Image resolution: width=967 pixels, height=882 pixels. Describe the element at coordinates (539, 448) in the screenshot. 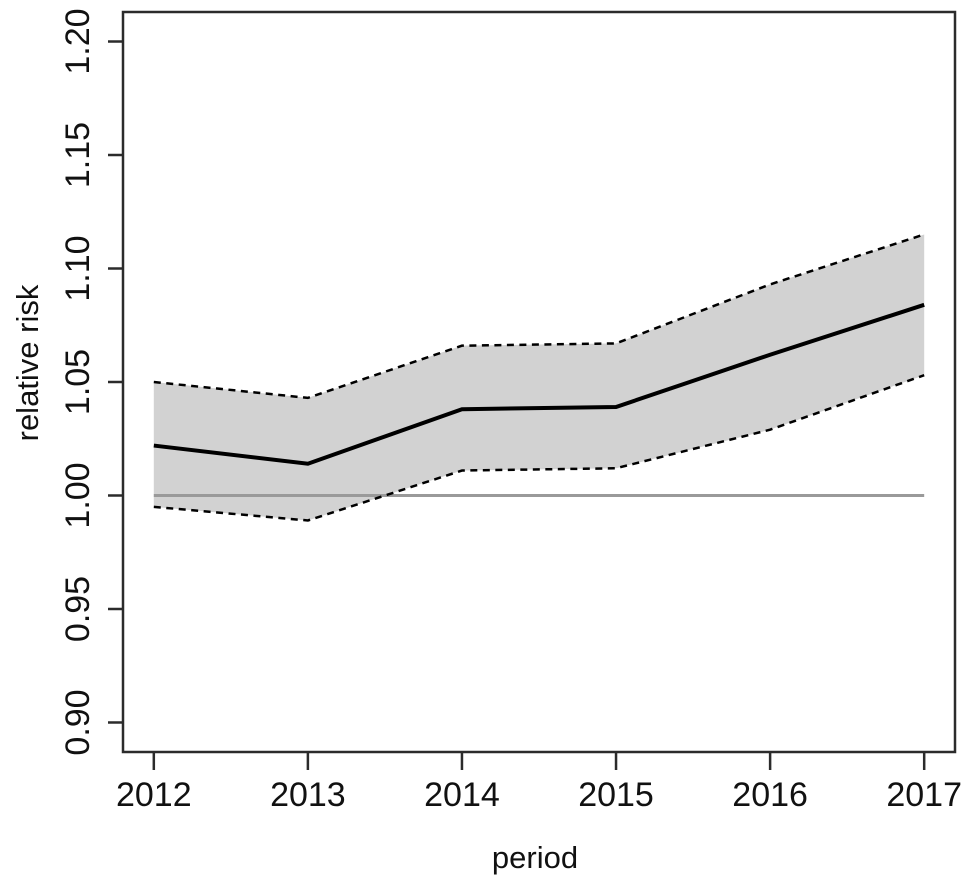

I see `lower-ci-line` at that location.